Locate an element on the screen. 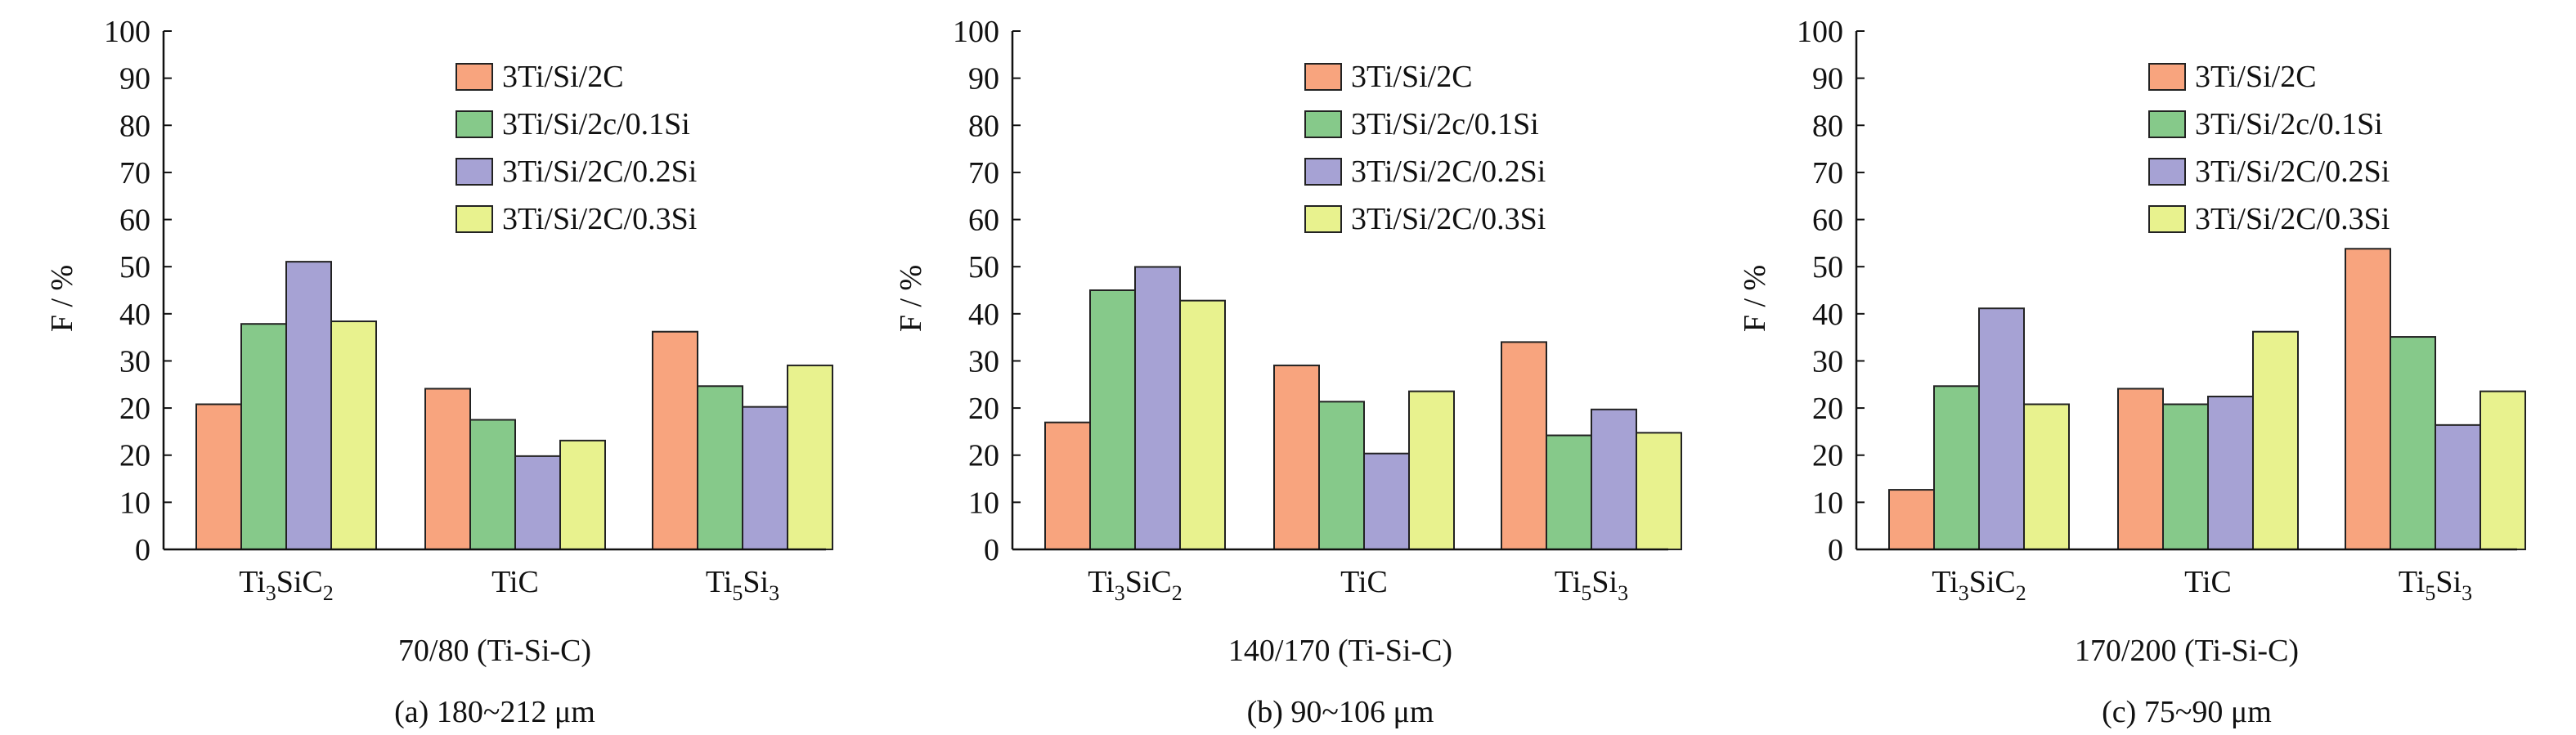 The height and width of the screenshot is (735, 2576). panel-caption: (c) 75~90 μm is located at coordinates (2187, 712).